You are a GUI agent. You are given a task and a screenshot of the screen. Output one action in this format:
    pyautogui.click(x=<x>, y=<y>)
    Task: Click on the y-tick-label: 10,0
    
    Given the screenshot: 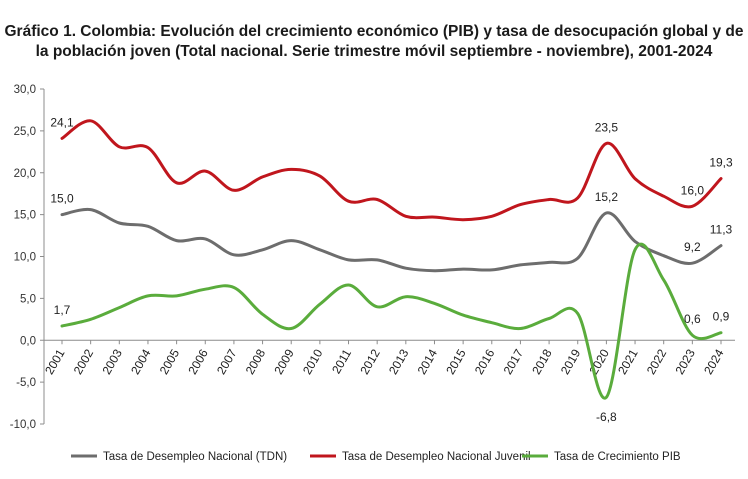 What is the action you would take?
    pyautogui.click(x=25, y=258)
    